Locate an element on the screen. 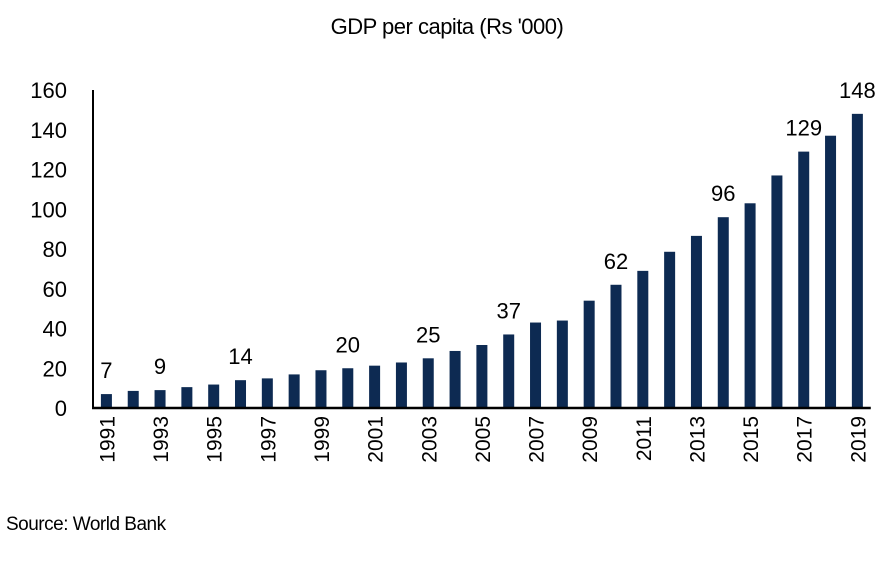  bar-2014 is located at coordinates (723, 312).